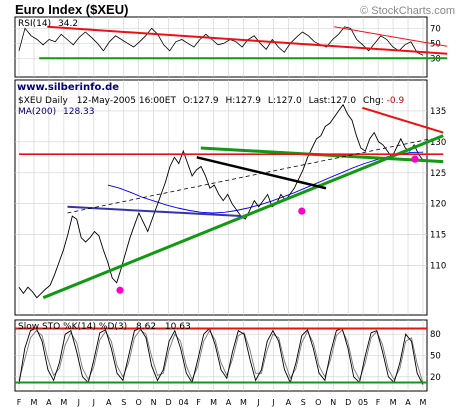 The height and width of the screenshot is (414, 460). I want to click on rsi-red-trendline, so click(247, 40).